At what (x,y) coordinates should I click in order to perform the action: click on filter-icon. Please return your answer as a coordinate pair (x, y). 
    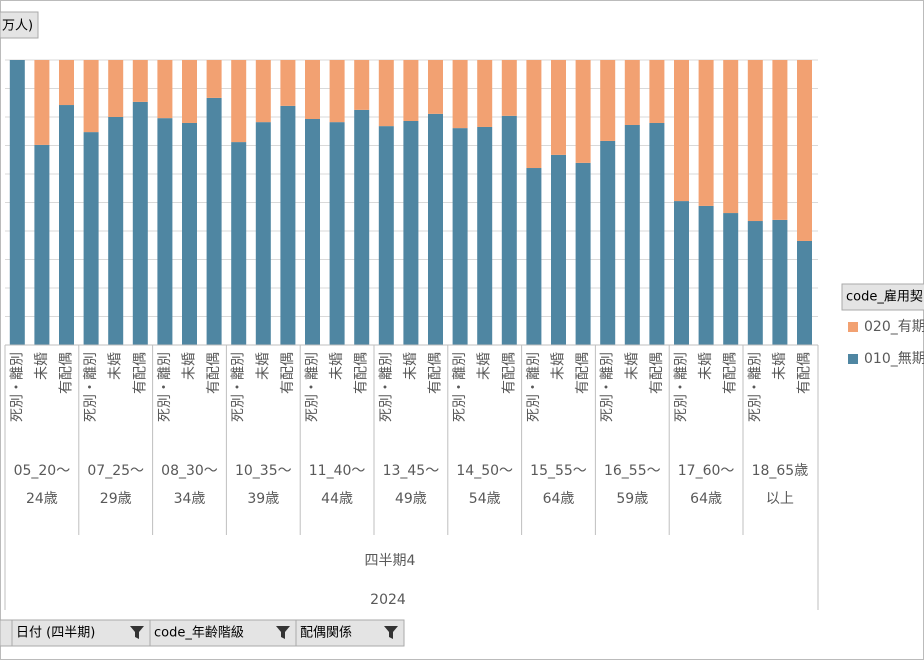
    Looking at the image, I should click on (391, 632).